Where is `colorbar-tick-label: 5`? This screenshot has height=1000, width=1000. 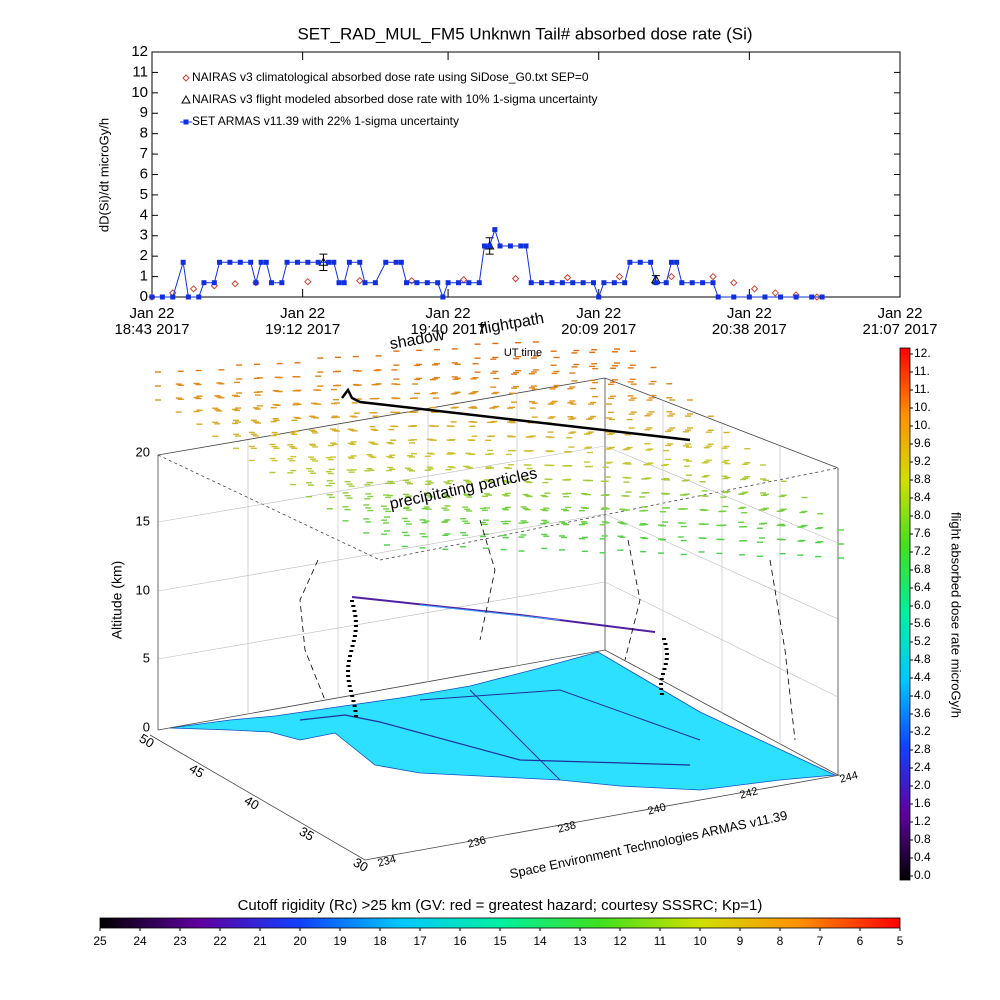
colorbar-tick-label: 5 is located at coordinates (900, 941).